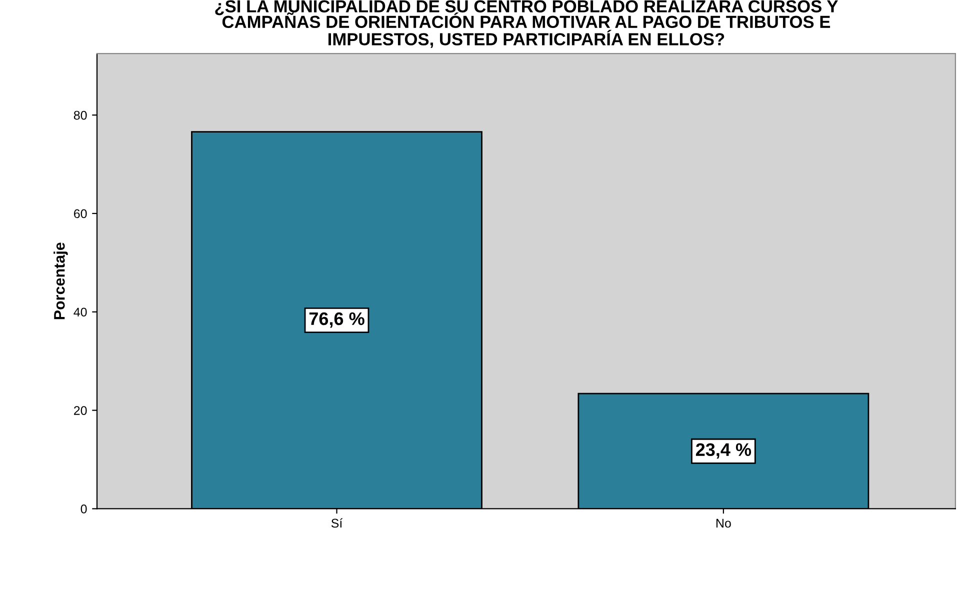 Image resolution: width=970 pixels, height=595 pixels. Describe the element at coordinates (61, 281) in the screenshot. I see `y-axis-title: Porcentaje` at that location.